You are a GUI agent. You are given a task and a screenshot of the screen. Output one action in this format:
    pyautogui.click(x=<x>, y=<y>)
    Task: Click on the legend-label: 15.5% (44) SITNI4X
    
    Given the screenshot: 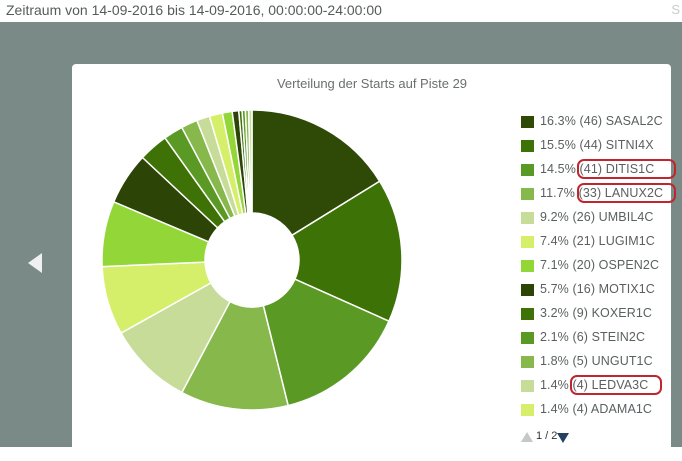 What is the action you would take?
    pyautogui.click(x=597, y=145)
    